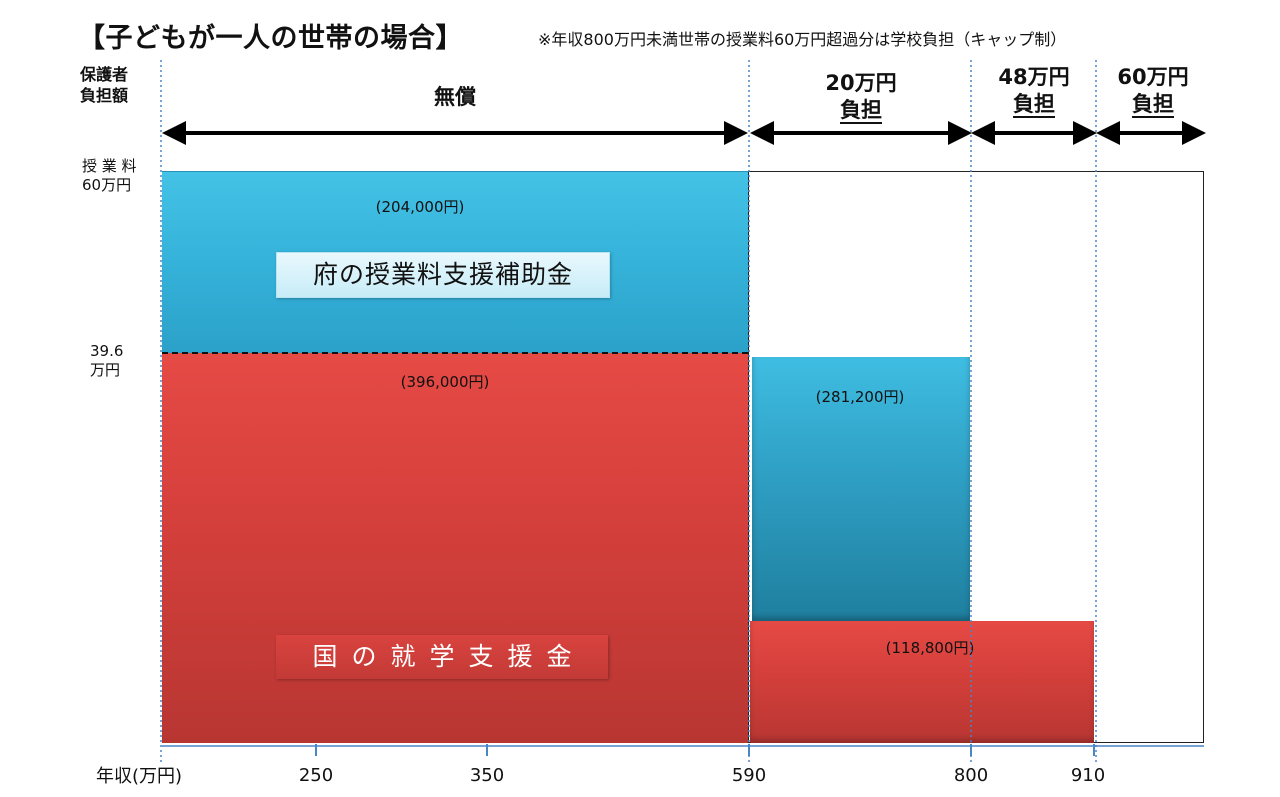  What do you see at coordinates (443, 275) in the screenshot?
I see `label-prefecture-subsidy: 府の授業料支援補助金` at bounding box center [443, 275].